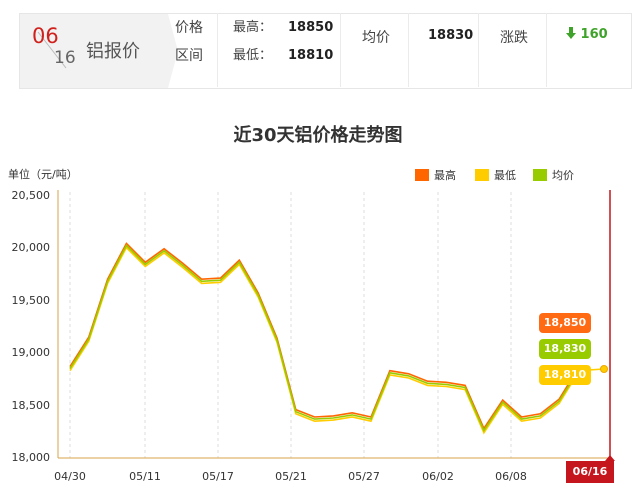 Image resolution: width=636 pixels, height=500 pixels. What do you see at coordinates (376, 38) in the screenshot?
I see `avg-label: 均价` at bounding box center [376, 38].